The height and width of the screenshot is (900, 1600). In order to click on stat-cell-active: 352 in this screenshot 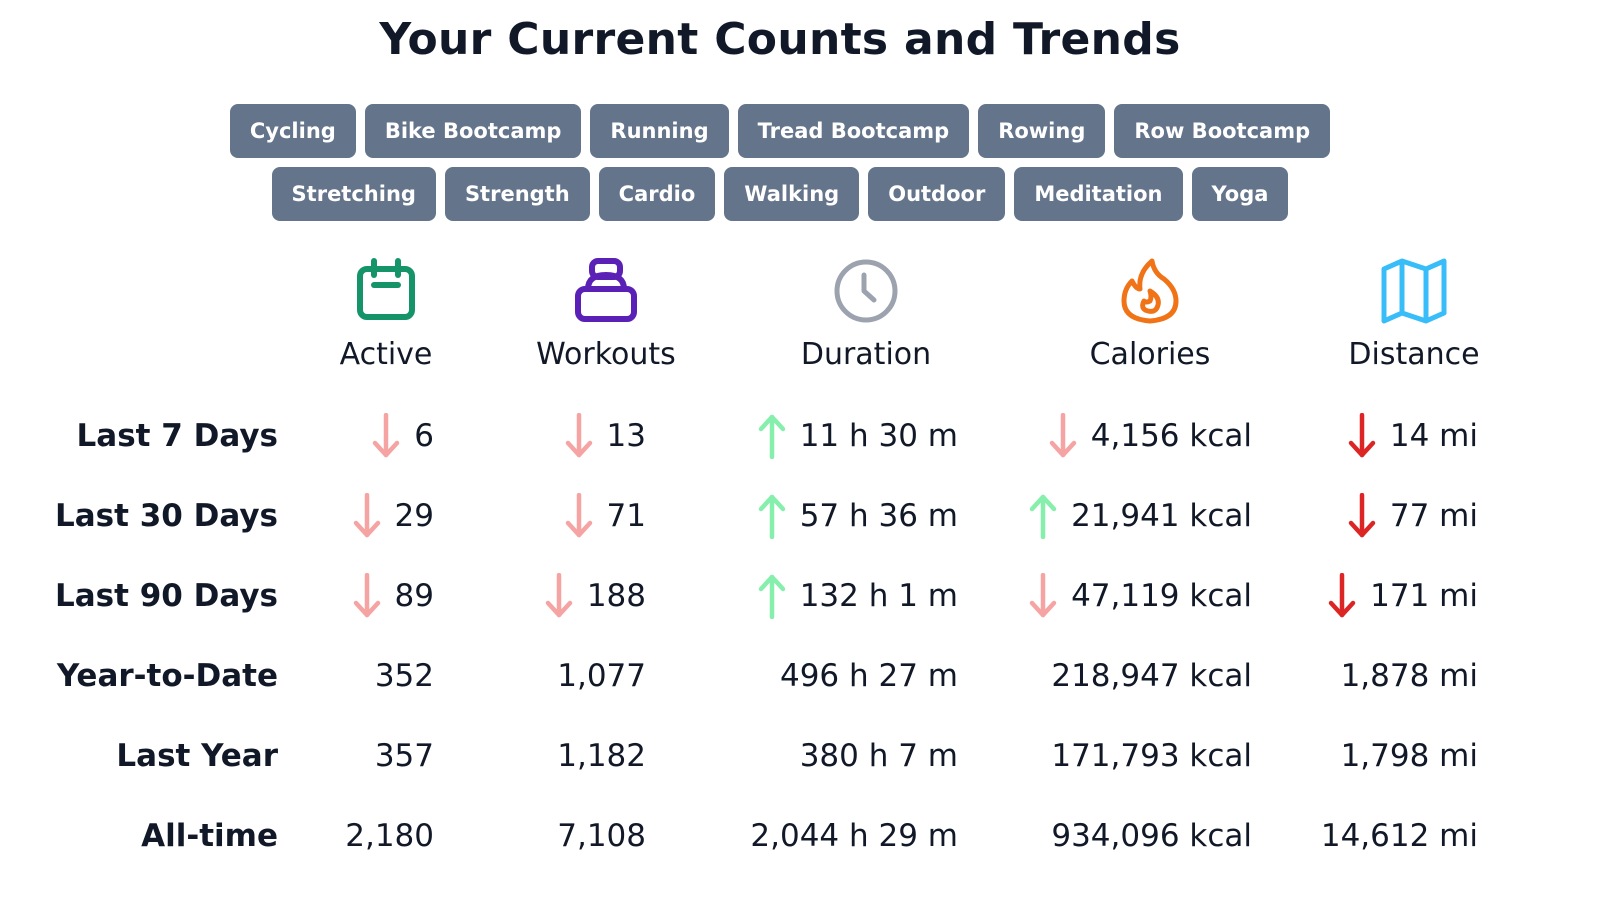, I will do `click(404, 676)`.